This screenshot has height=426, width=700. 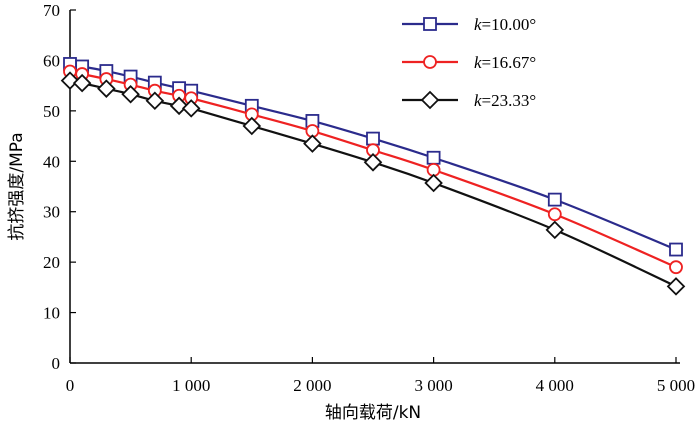 What do you see at coordinates (509, 24) in the screenshot?
I see `legend-label-value: =10.00°` at bounding box center [509, 24].